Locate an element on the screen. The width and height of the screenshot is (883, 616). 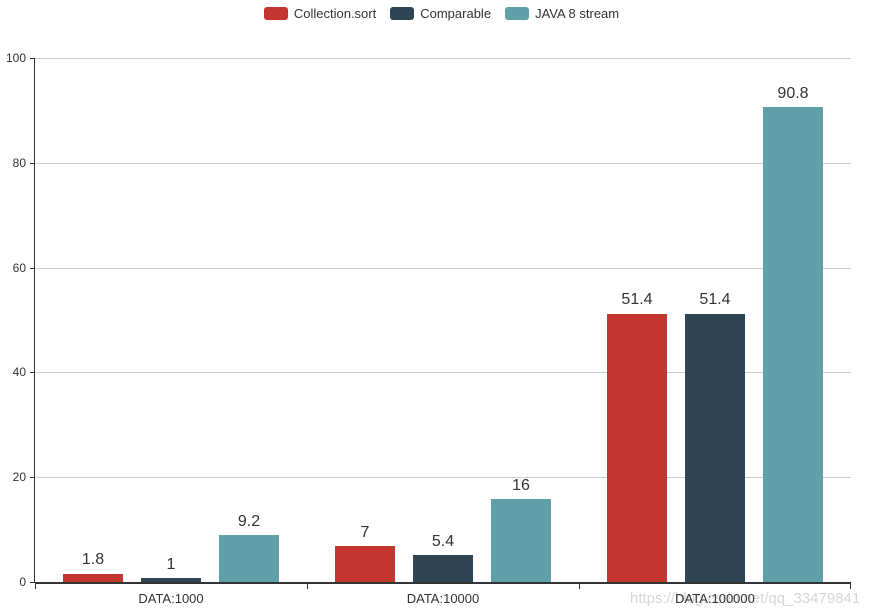
legend-item-comparable: Comparable is located at coordinates (441, 13).